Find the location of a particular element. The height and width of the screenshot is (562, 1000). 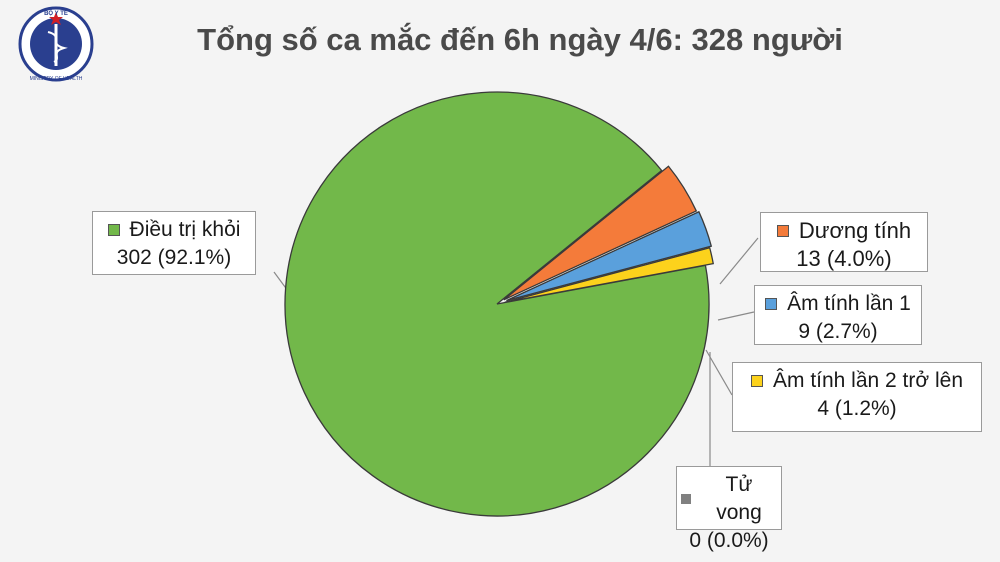

label-value: 13 (4.0%) is located at coordinates (844, 258).